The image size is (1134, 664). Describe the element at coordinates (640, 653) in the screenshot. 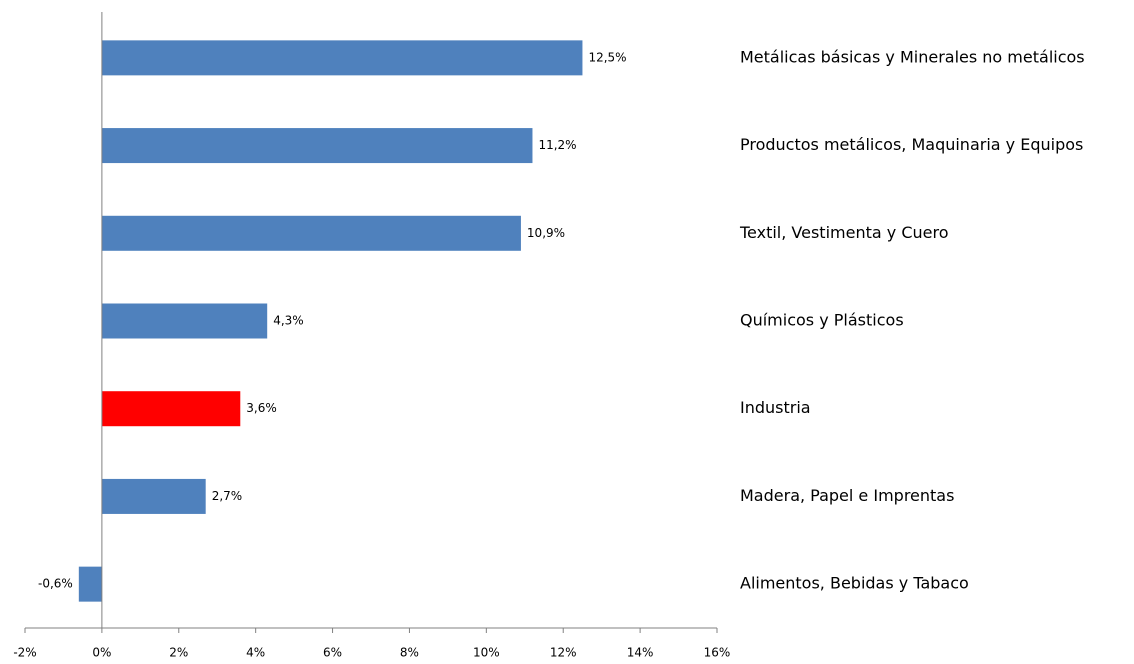

I see `x-tick-label: 14%` at that location.